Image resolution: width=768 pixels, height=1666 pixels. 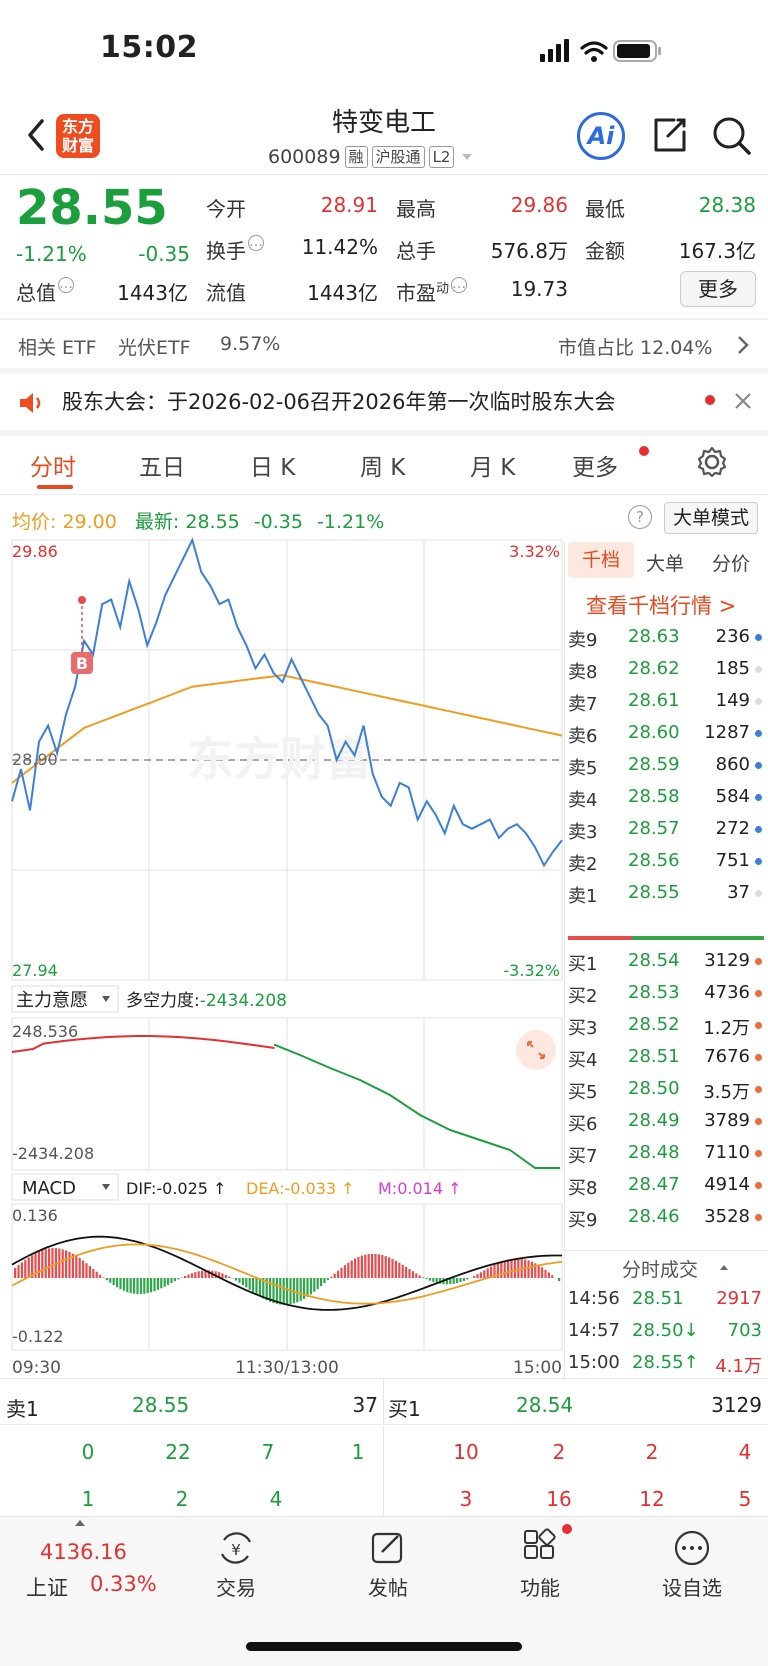 I want to click on ask-price: 28.62, so click(x=654, y=668).